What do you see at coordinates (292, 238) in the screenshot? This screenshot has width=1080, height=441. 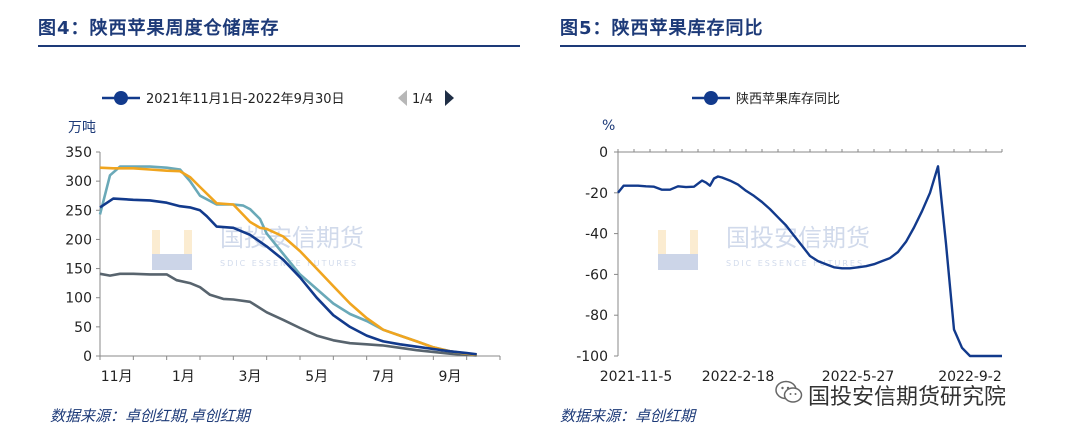 I see `left-watermark-name: 国投安信期货` at bounding box center [292, 238].